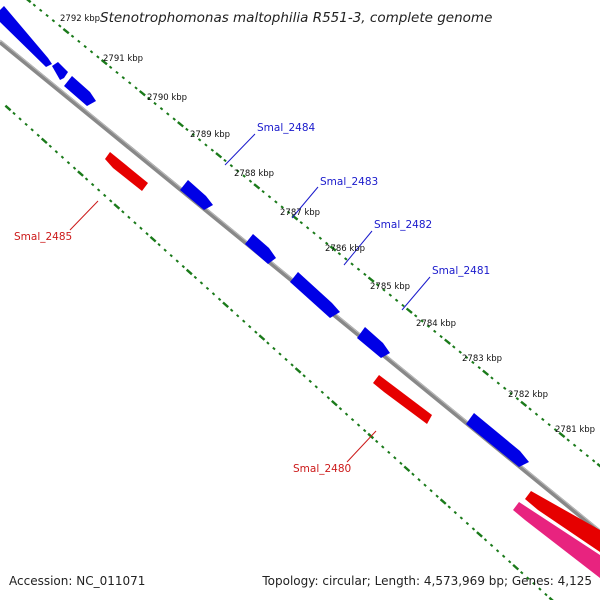 This screenshot has width=600, height=600. I want to click on gene-label-smal-2482: Smal_2482, so click(403, 225).